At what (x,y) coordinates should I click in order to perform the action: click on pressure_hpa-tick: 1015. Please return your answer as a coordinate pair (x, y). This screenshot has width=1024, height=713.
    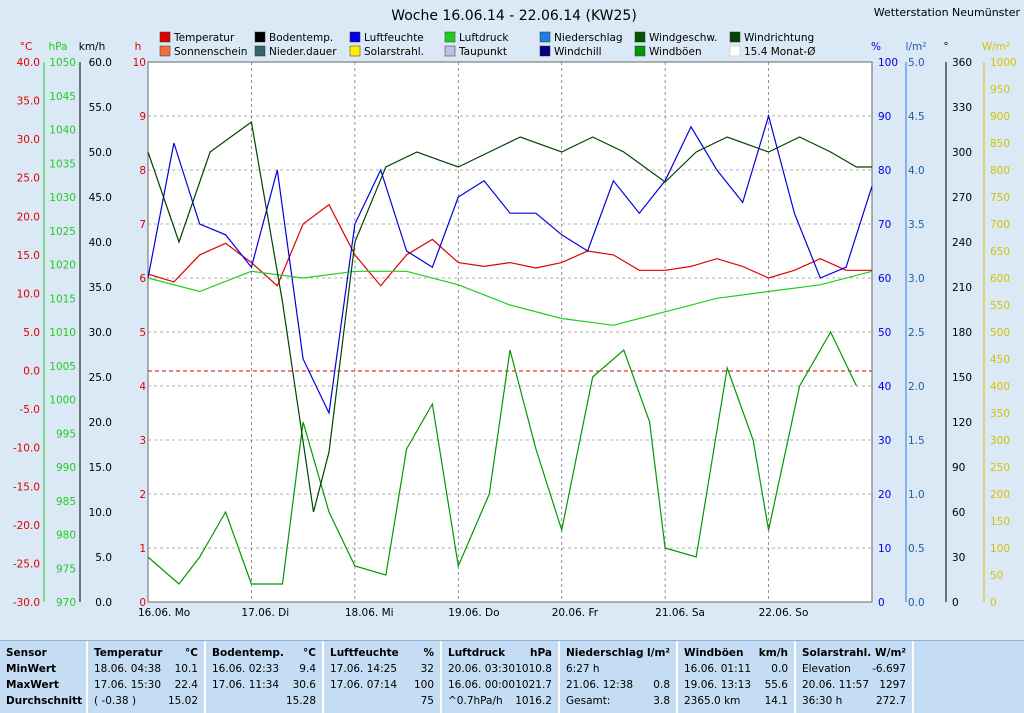
    Looking at the image, I should click on (62, 299).